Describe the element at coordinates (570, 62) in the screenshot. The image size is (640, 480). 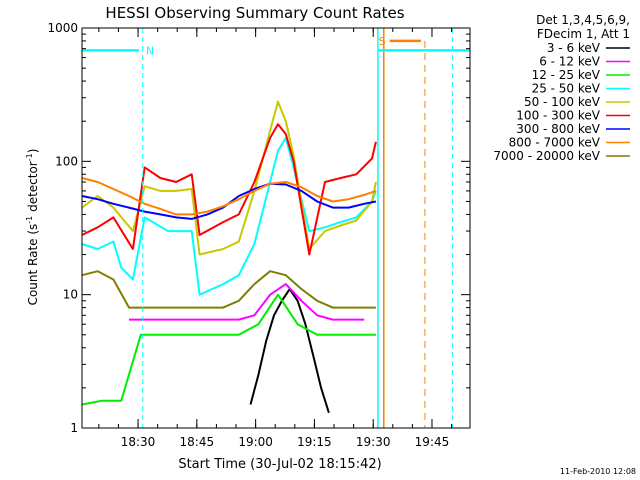
I see `legend-label-1: 6 - 12 keV` at that location.